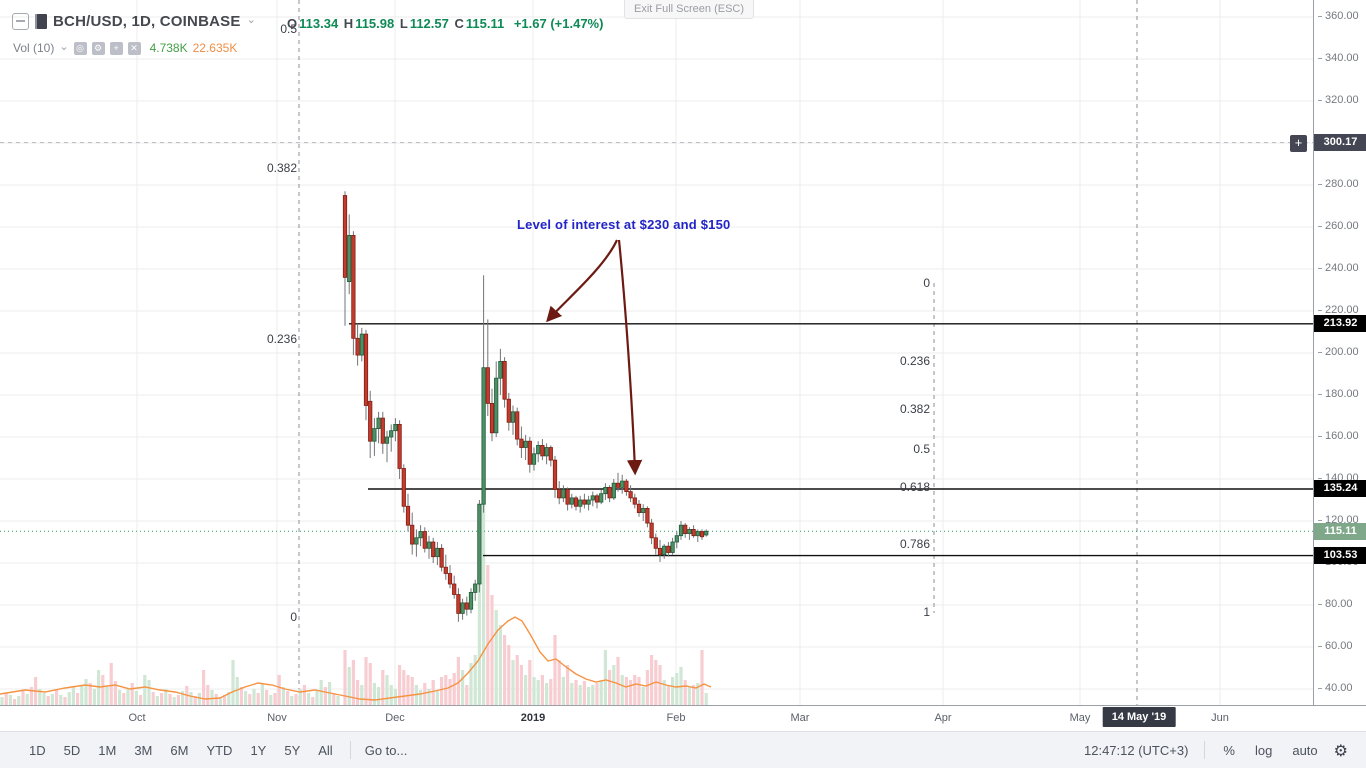 The height and width of the screenshot is (768, 1366). What do you see at coordinates (429, 23) in the screenshot?
I see `low-value: 112.57` at bounding box center [429, 23].